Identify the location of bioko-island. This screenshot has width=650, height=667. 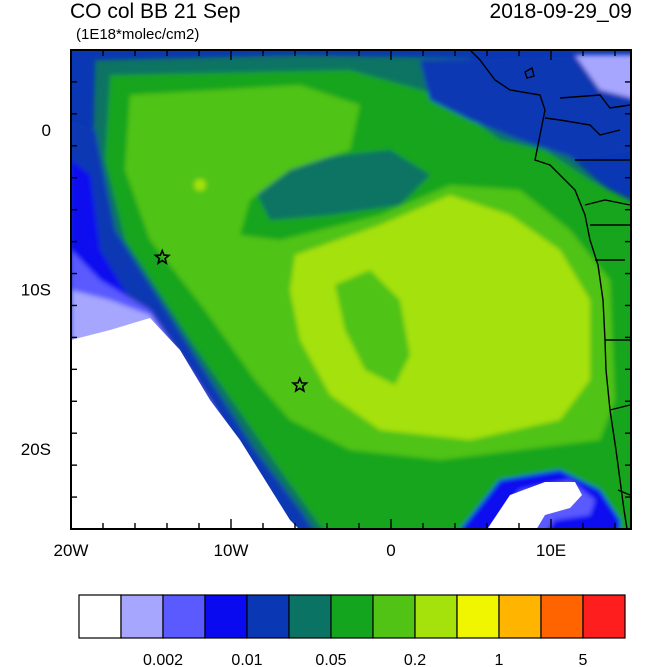
(529, 72).